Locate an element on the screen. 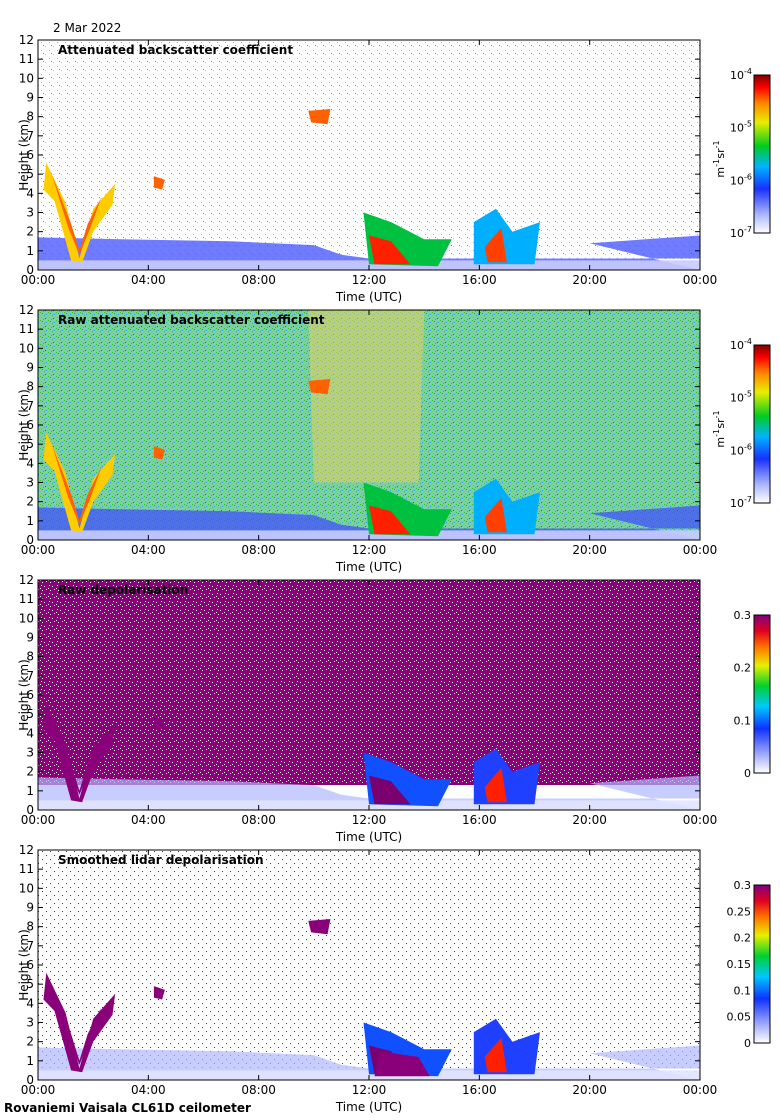 The height and width of the screenshot is (1120, 780). colorbar-tick-label: 10⁻⁴ is located at coordinates (741, 344).